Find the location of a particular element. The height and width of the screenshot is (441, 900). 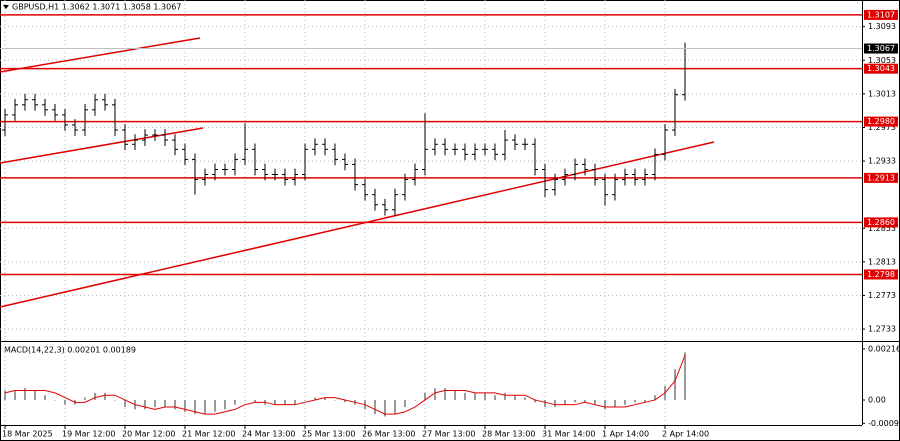

level-label: 1.2980 is located at coordinates (881, 121).